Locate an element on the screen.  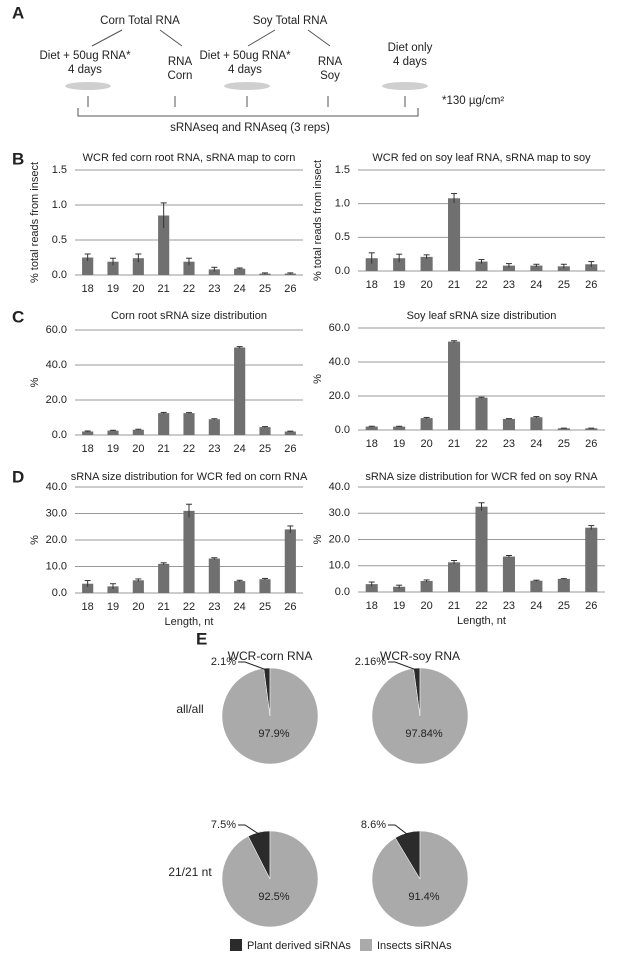
pie-row-label: all/all is located at coordinates (189, 709).